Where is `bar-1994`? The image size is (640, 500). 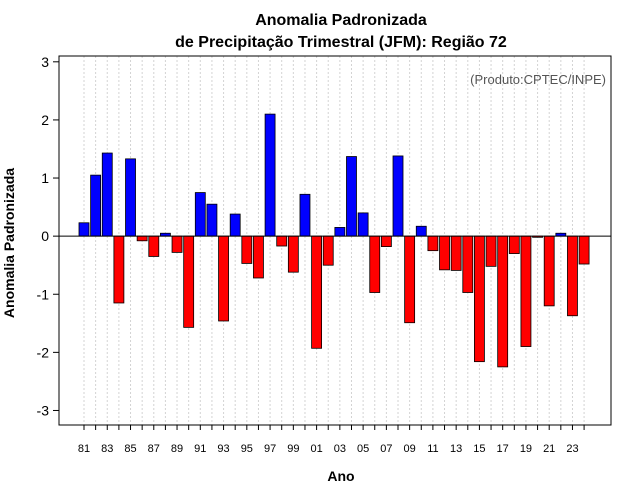 bar-1994 is located at coordinates (235, 225).